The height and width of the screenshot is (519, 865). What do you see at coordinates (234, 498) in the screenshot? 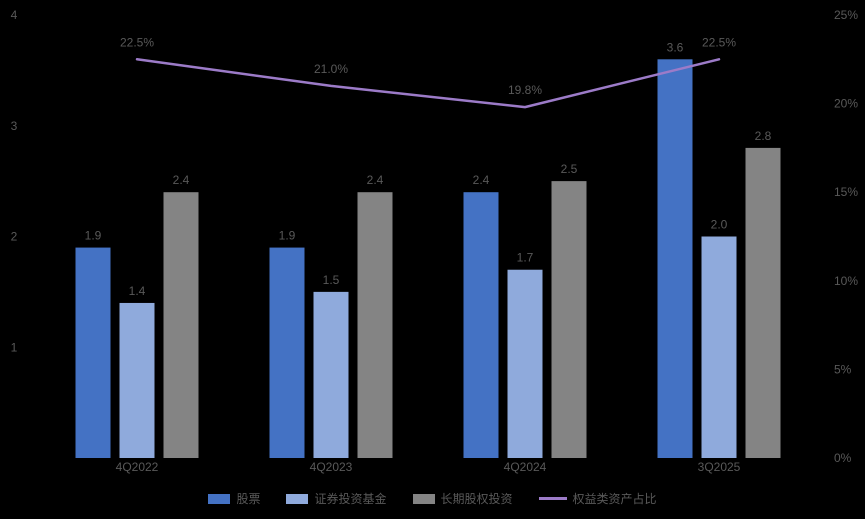
I see `legend-item-stocks: 股票` at bounding box center [234, 498].